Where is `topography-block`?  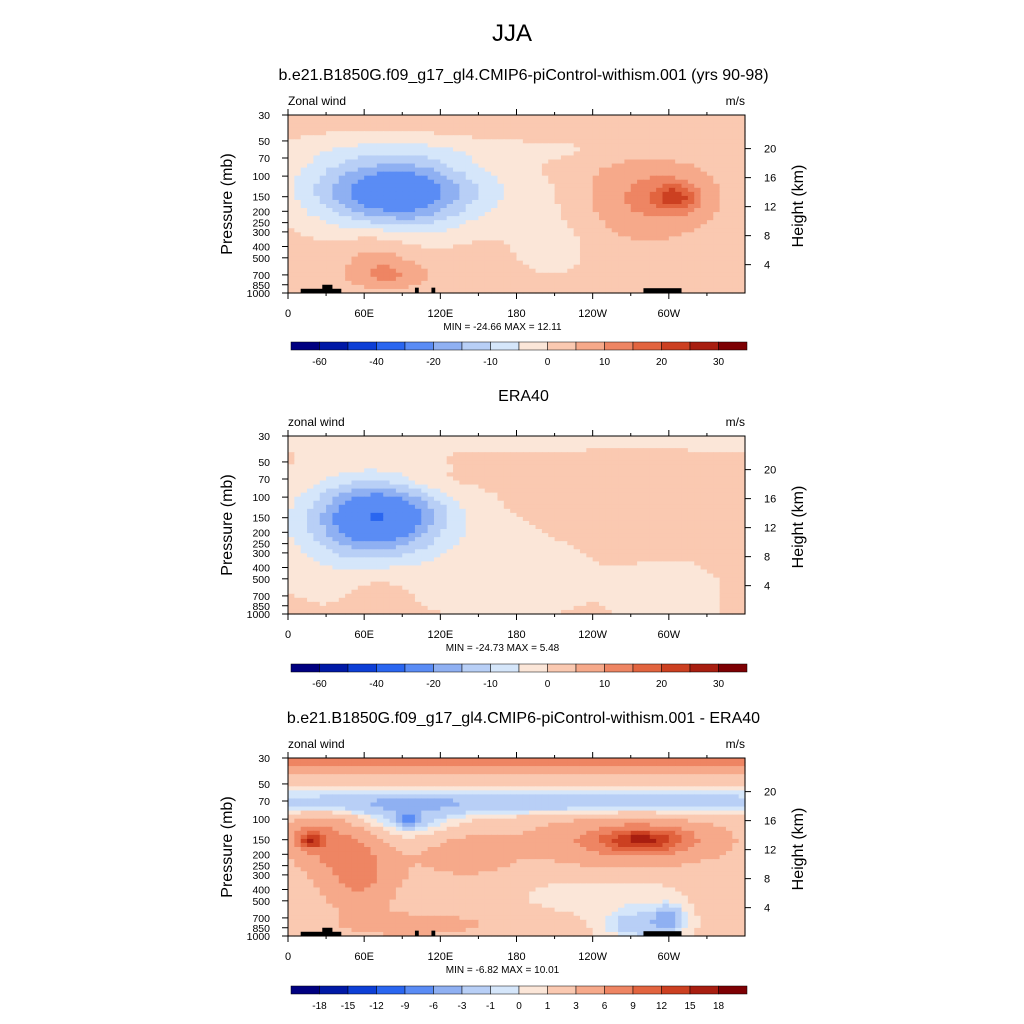 topography-block is located at coordinates (327, 288).